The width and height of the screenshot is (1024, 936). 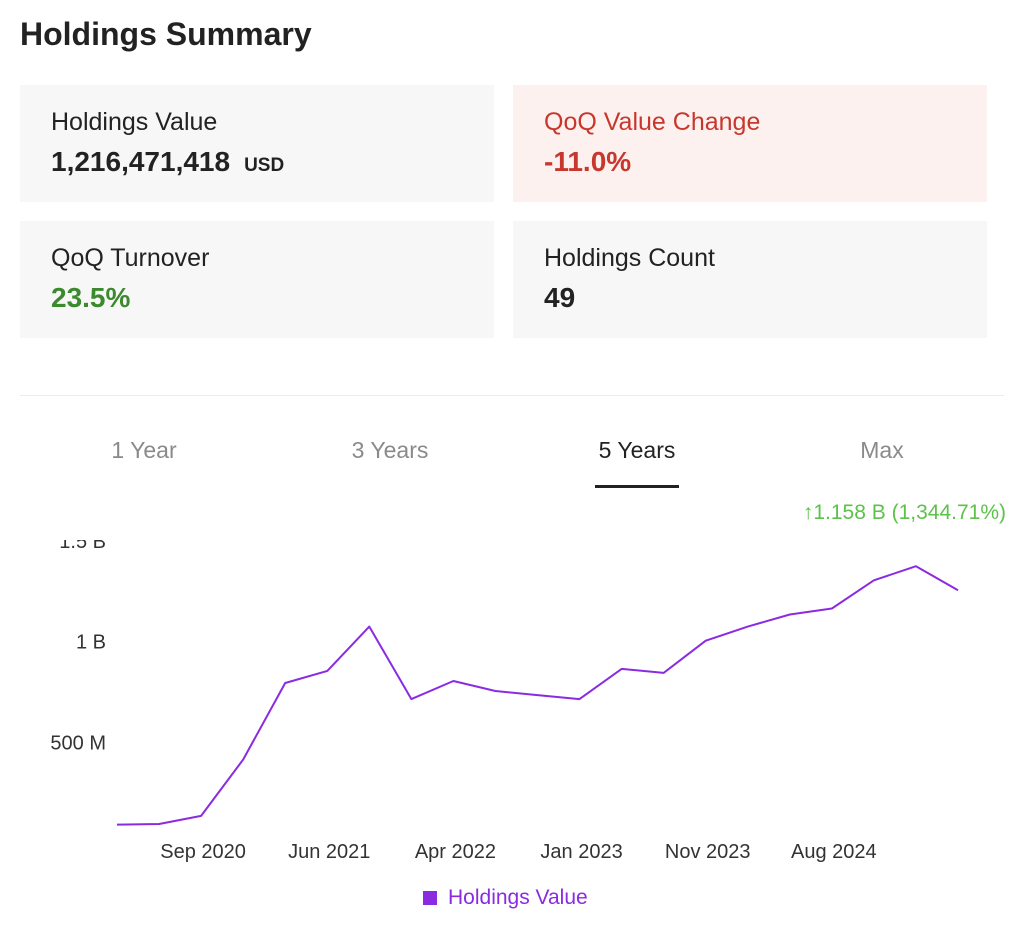 I want to click on tab-max: Max, so click(x=882, y=450).